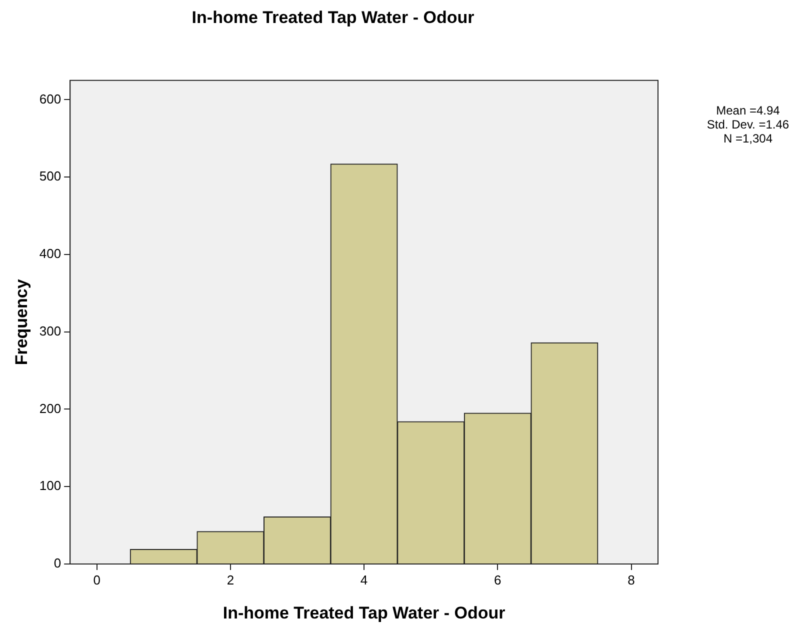 The image size is (806, 637). I want to click on x-tick-label: 6, so click(498, 580).